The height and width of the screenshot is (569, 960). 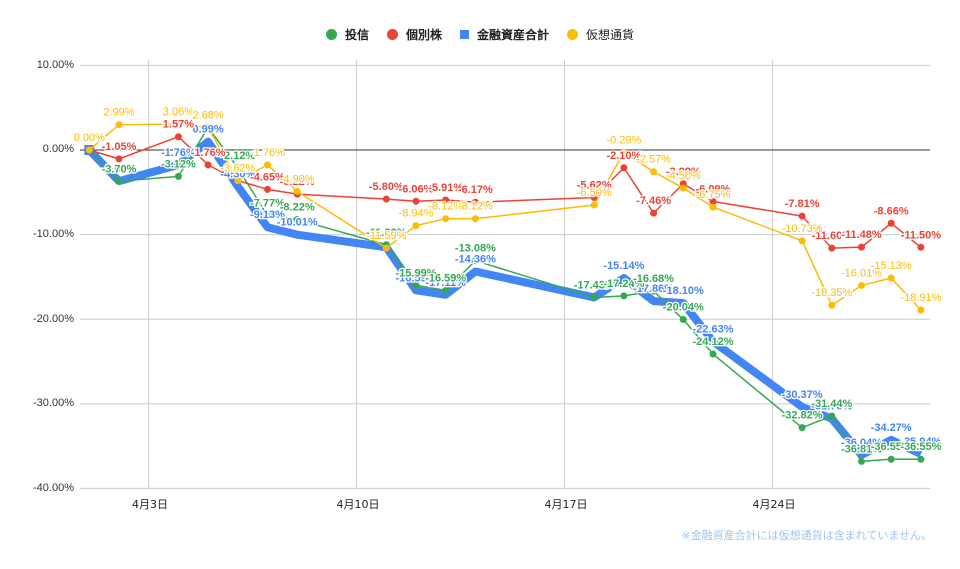 I want to click on data-label: 2.99%, so click(x=118, y=113).